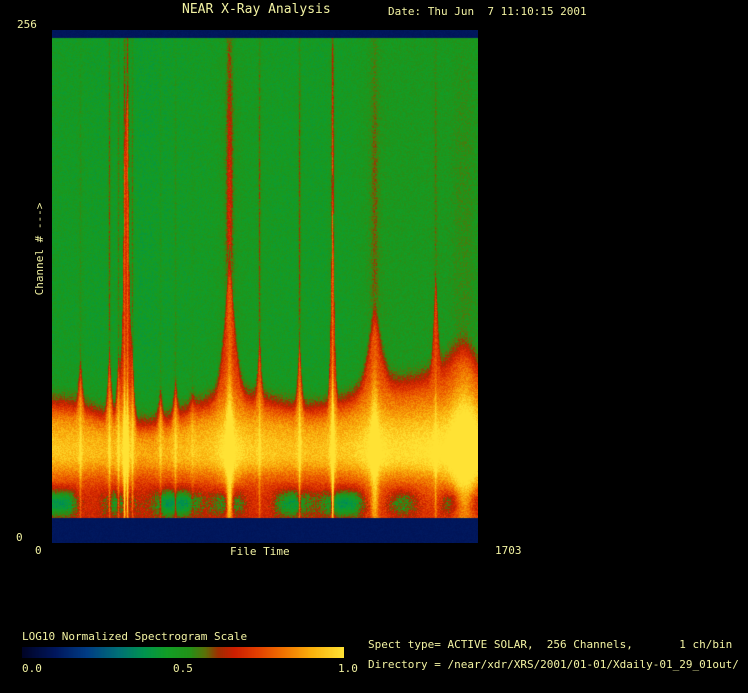 Image resolution: width=748 pixels, height=693 pixels. Describe the element at coordinates (19, 537) in the screenshot. I see `y-tick-bottom: 0` at that location.